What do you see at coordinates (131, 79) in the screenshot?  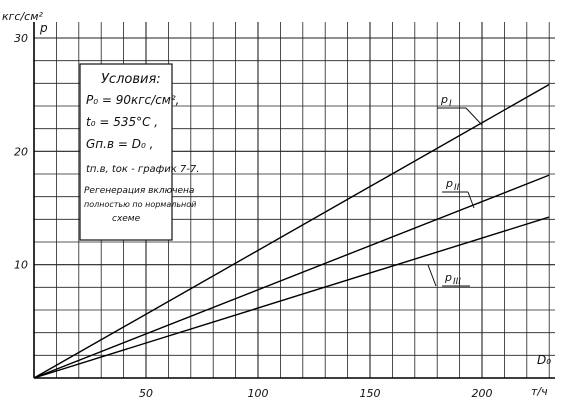 I see `conditions-title: Условия:` at bounding box center [131, 79].